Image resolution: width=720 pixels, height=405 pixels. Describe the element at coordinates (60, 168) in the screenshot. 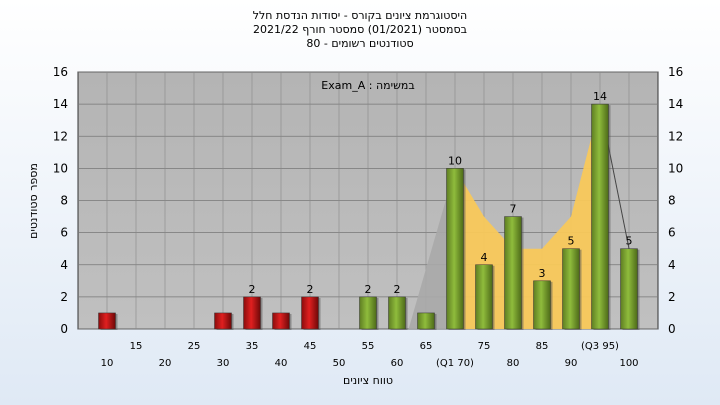

I see `y-tick-label-left: 10` at that location.